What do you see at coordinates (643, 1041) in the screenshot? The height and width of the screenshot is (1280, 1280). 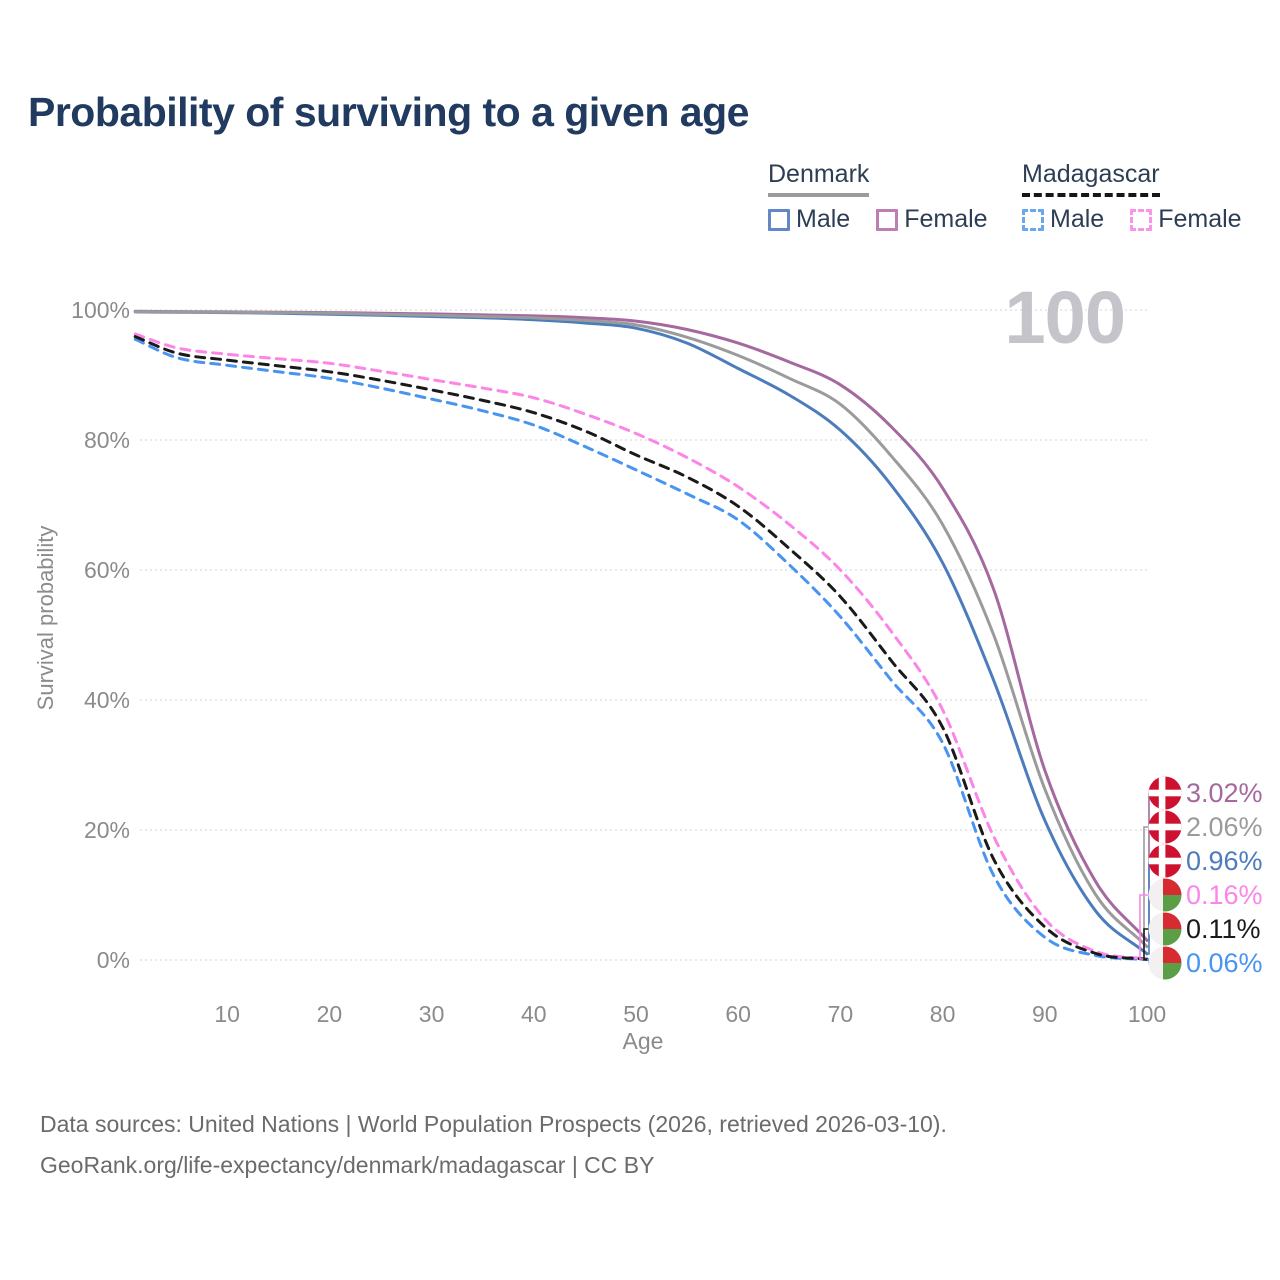 I see `x-axis-title: Age` at bounding box center [643, 1041].